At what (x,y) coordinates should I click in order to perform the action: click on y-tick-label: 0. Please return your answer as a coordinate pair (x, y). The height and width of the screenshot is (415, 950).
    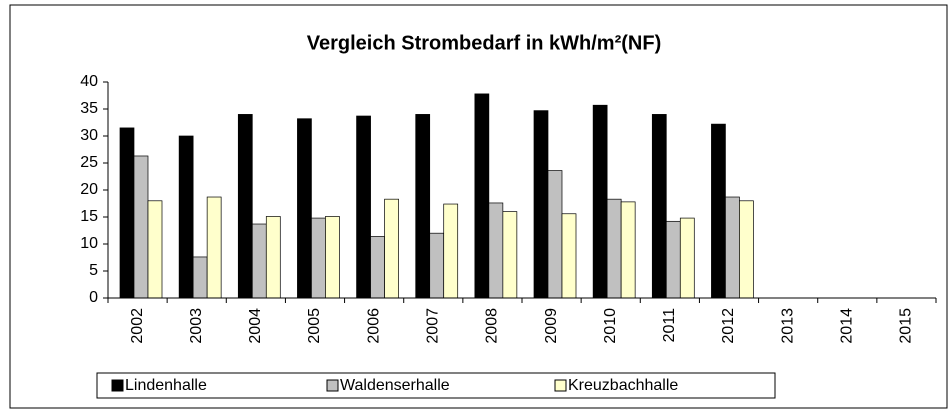
    Looking at the image, I should click on (93, 297).